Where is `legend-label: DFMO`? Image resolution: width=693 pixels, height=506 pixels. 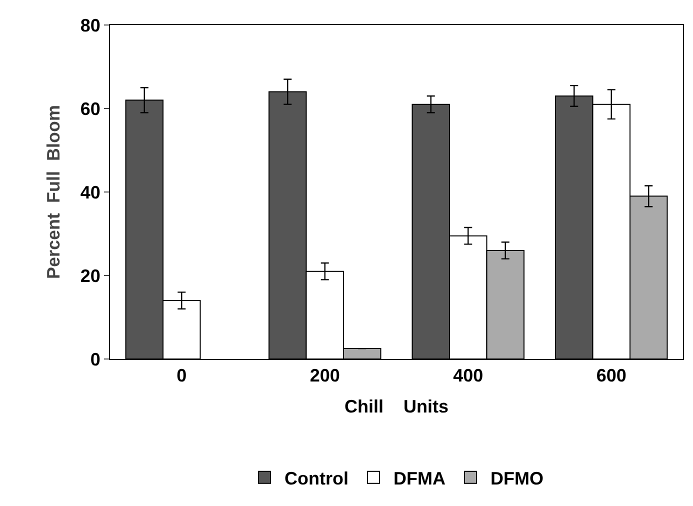 legend-label: DFMO is located at coordinates (517, 478).